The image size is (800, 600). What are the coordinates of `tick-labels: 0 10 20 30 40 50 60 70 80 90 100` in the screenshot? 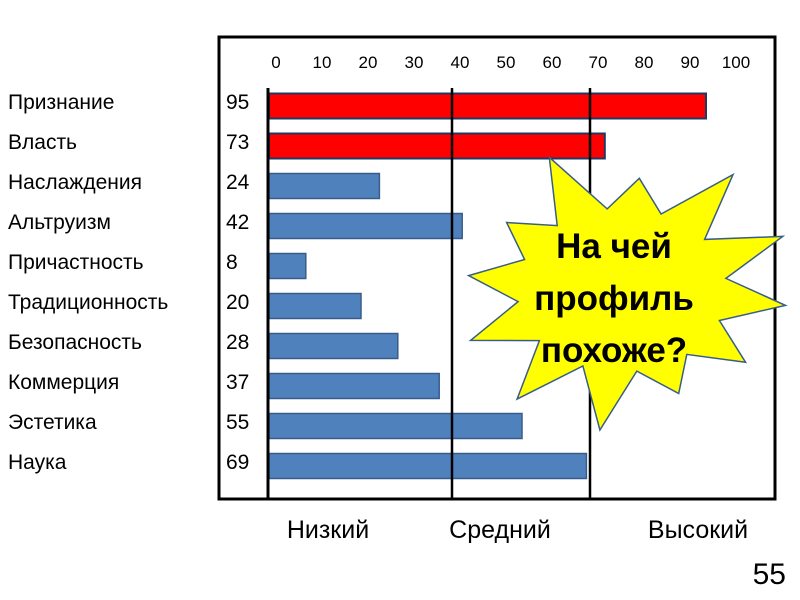 It's located at (510, 62).